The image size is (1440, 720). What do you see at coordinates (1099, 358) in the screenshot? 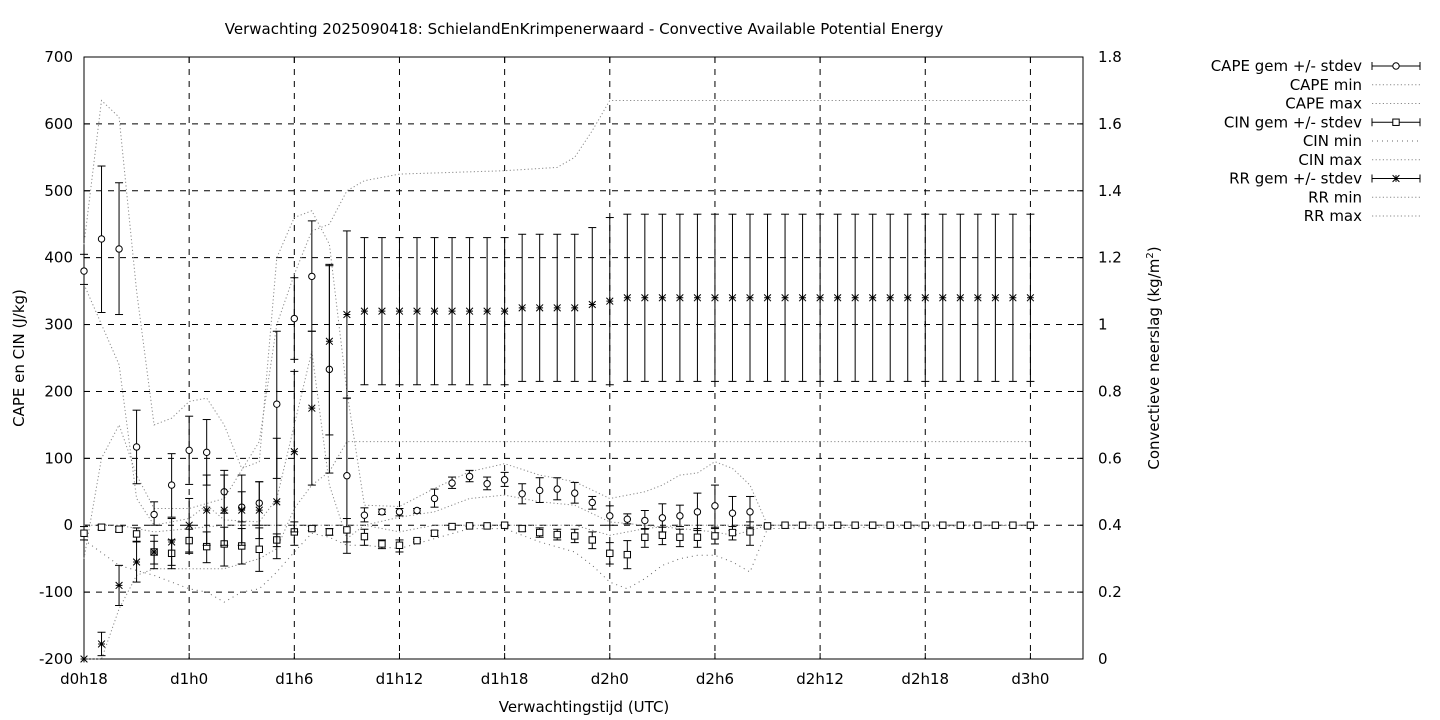
I see `y-axis-right: 0 0.2 0.4 0.6 0.8 1 1.2 1.4 1.6 1.8` at bounding box center [1099, 358].